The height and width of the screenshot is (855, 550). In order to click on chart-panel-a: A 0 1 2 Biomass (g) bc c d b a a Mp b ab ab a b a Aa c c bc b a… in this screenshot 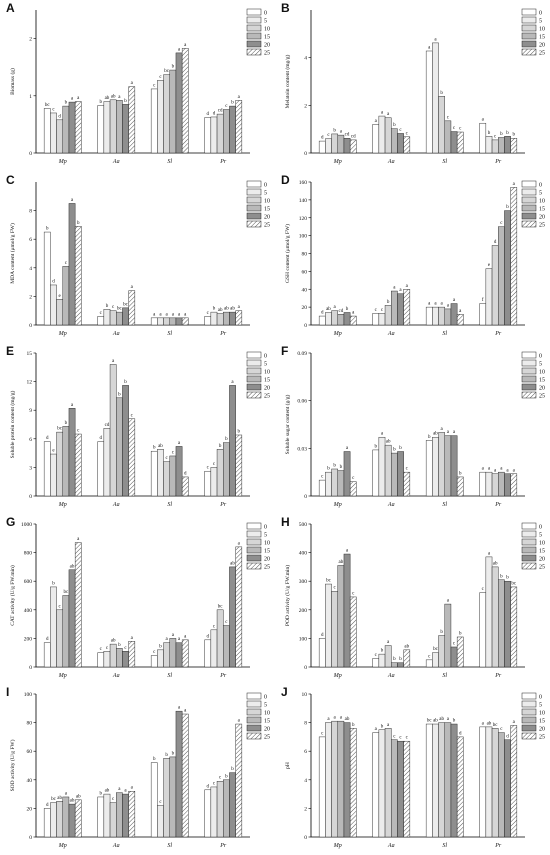, I will do `click(137, 85)`.